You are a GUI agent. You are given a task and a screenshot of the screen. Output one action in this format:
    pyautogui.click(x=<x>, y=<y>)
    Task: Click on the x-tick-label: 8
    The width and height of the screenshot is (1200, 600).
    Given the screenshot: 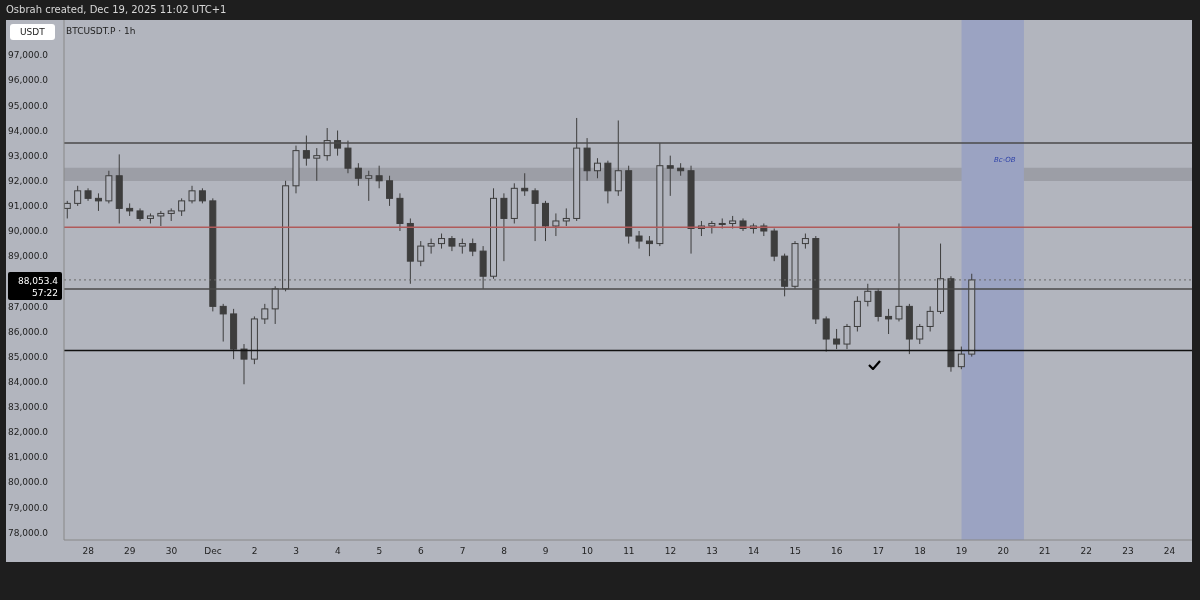 What is the action you would take?
    pyautogui.click(x=504, y=551)
    